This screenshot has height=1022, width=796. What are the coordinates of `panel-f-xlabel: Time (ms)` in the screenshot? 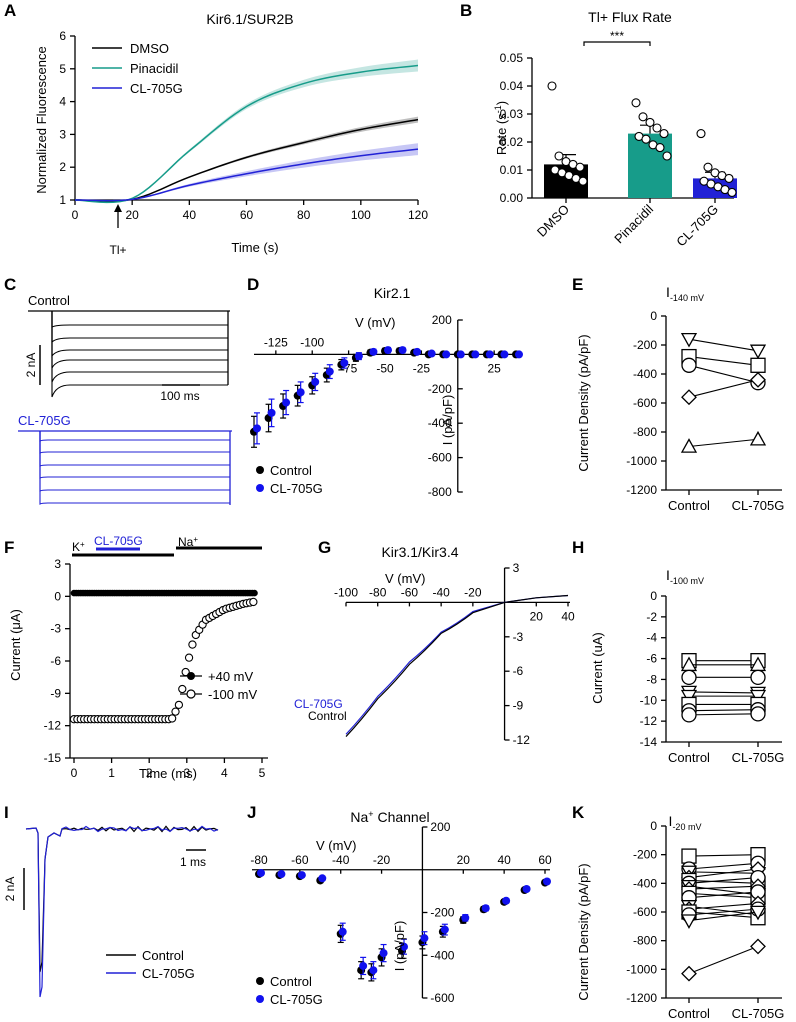 It's located at (168, 773).